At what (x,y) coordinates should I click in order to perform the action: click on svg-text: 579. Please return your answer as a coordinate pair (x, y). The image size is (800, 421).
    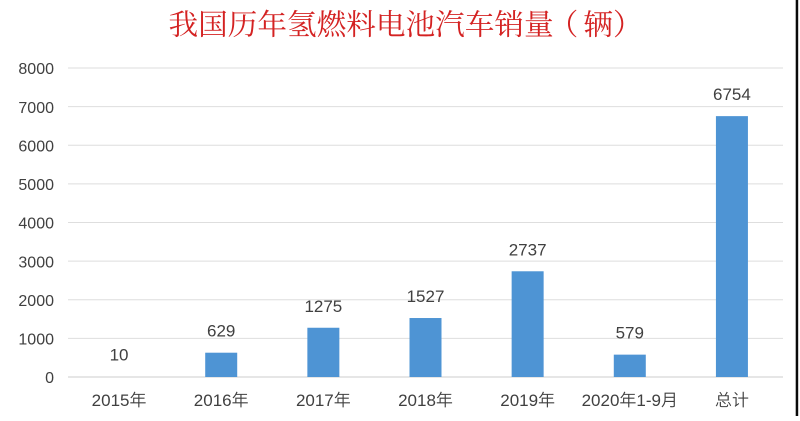
    Looking at the image, I should click on (630, 333).